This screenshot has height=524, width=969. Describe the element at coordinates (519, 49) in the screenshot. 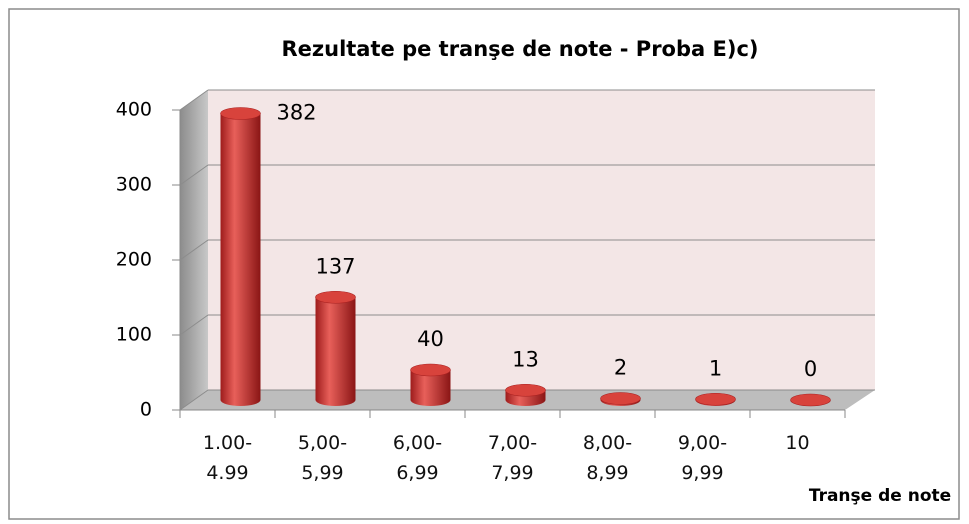

I see `chart-title: Rezultate pe tranşe de note - Proba E)c)` at that location.